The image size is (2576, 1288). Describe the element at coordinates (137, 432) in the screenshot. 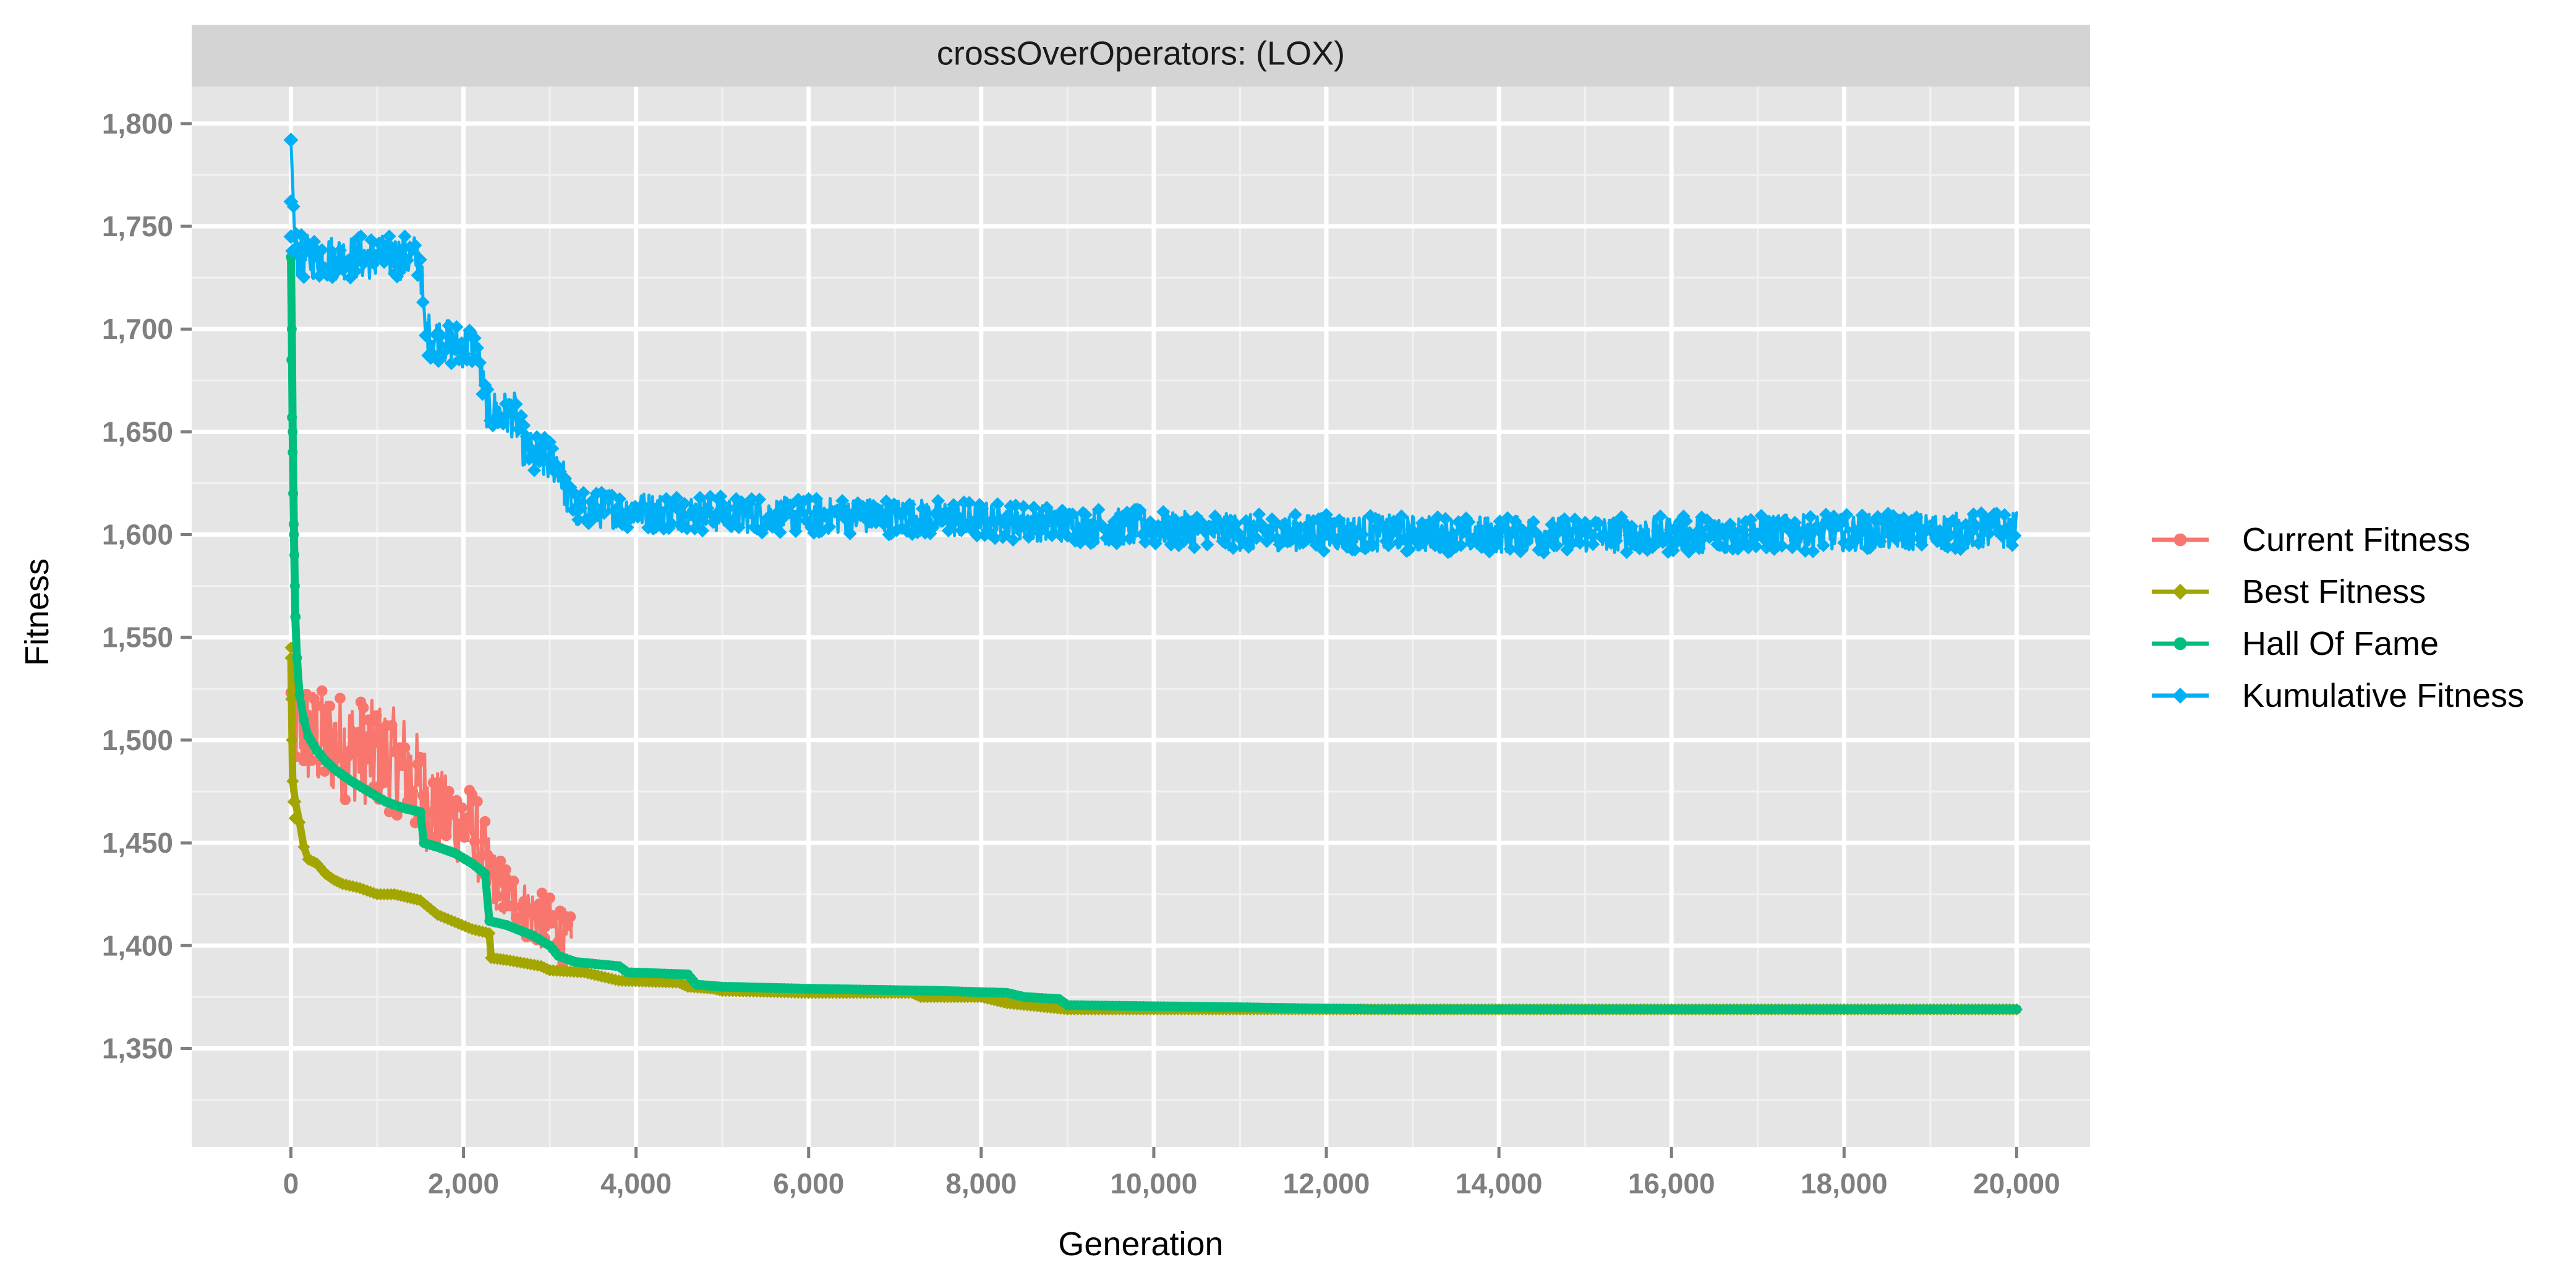

I see `y-tick-label: 1,650` at that location.